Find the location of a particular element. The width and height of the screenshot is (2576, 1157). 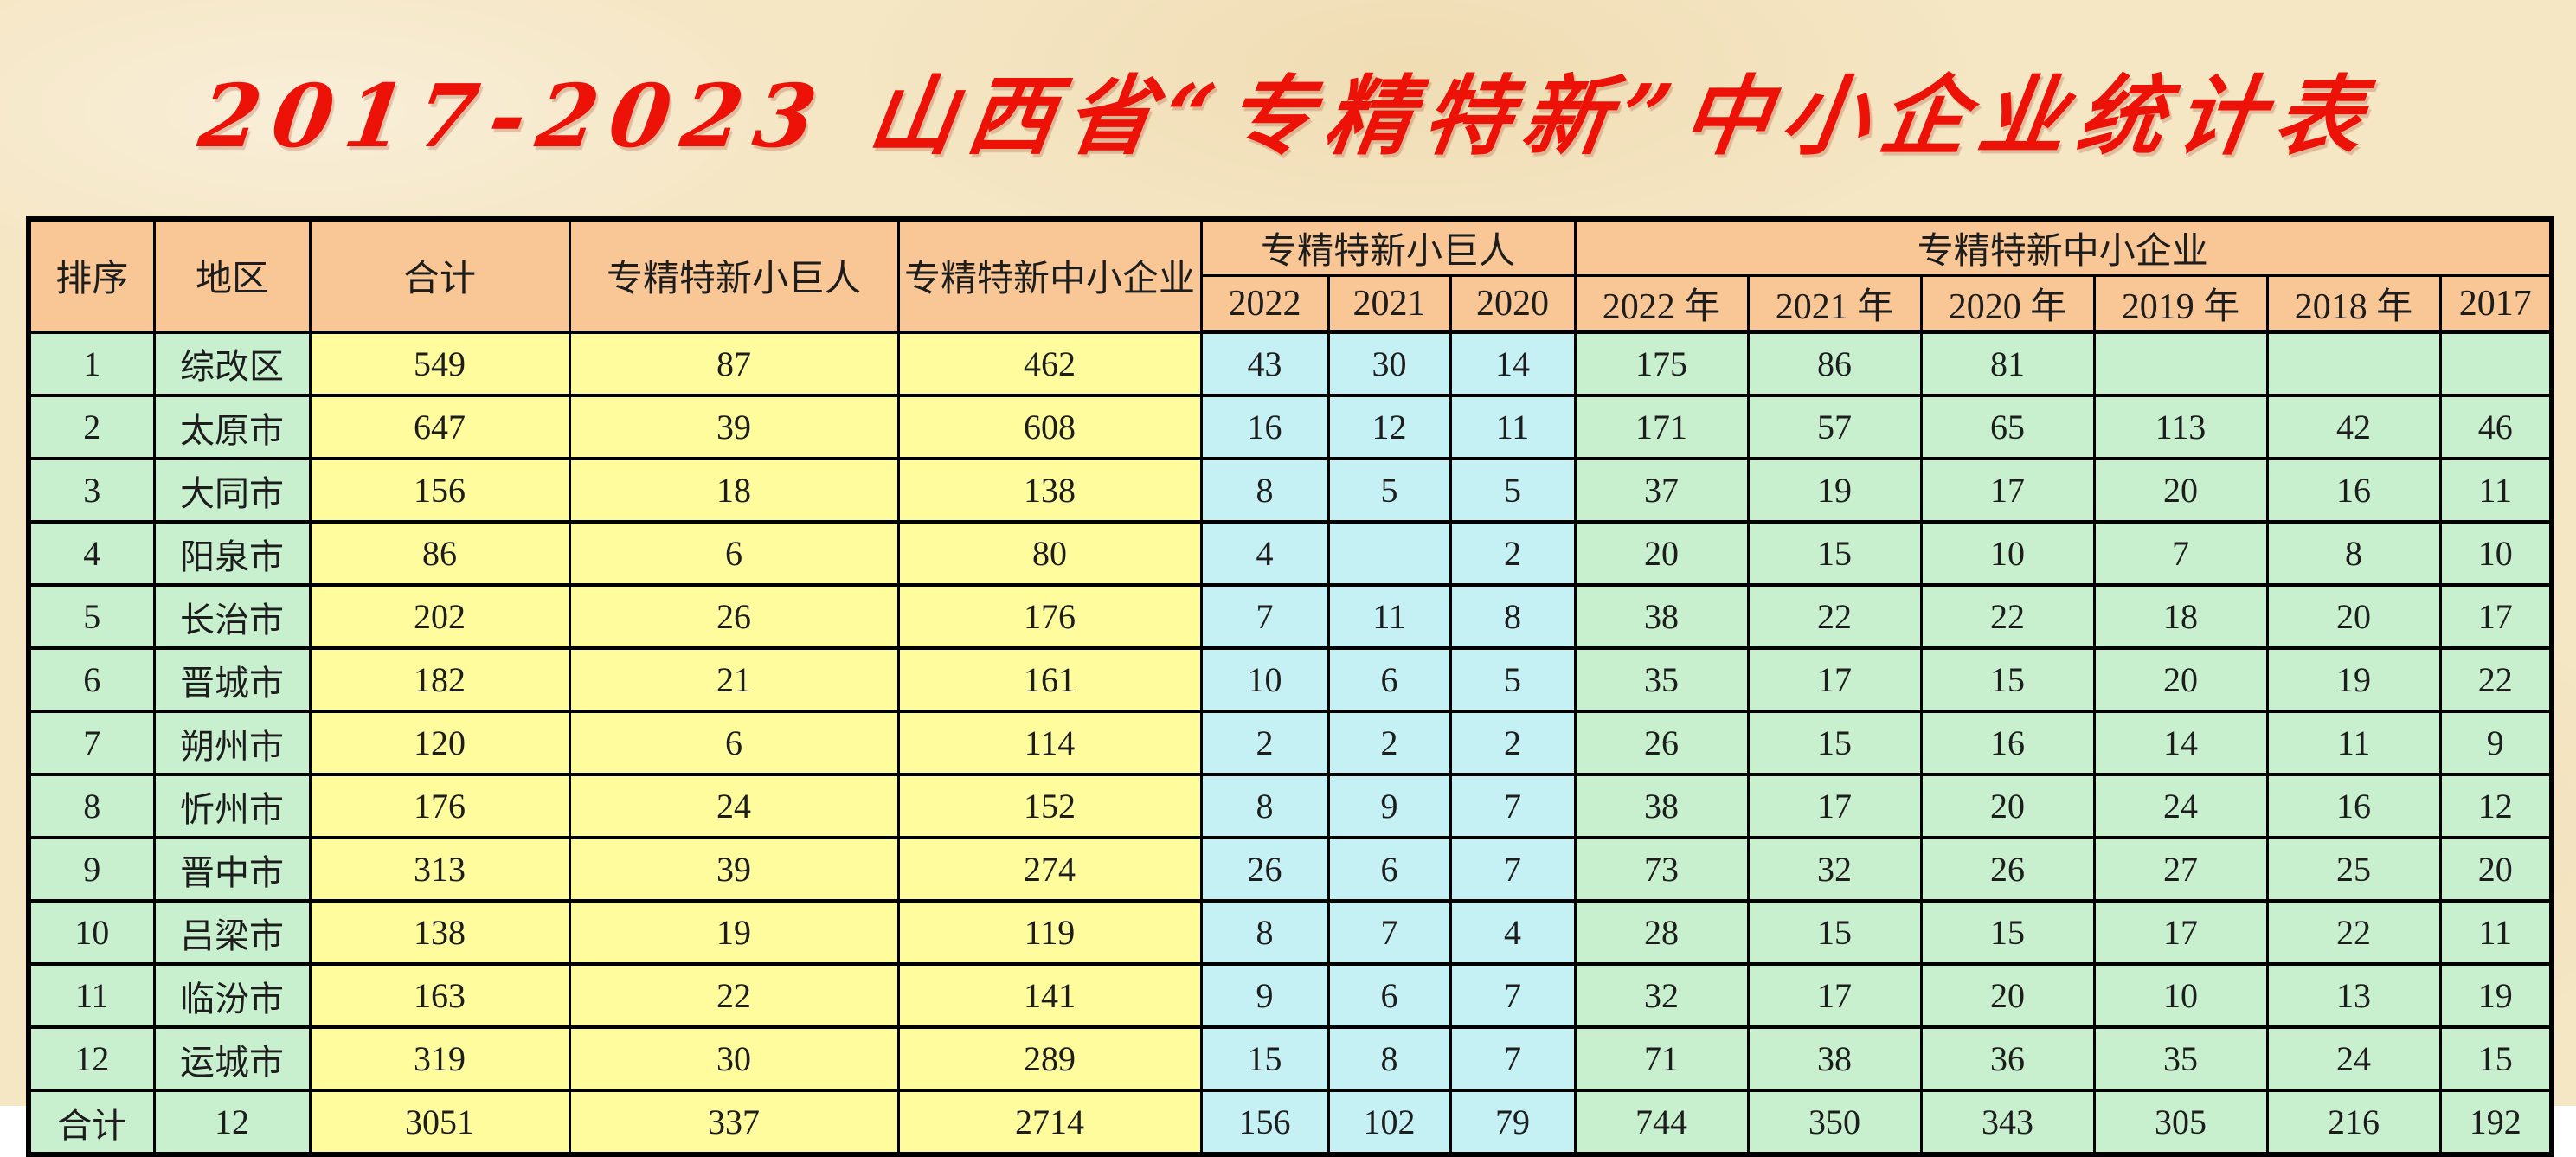

cell-sme-2017: 46 is located at coordinates (2496, 427).